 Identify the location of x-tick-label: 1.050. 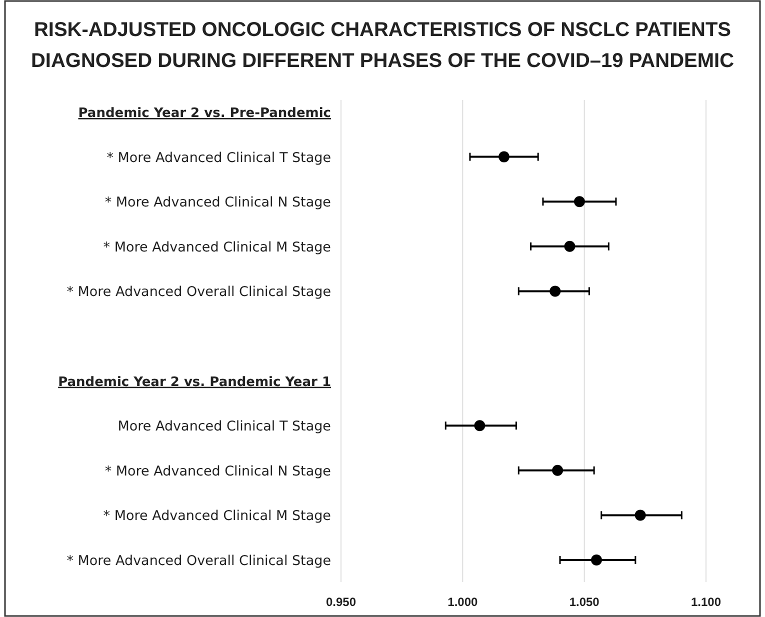
(584, 602).